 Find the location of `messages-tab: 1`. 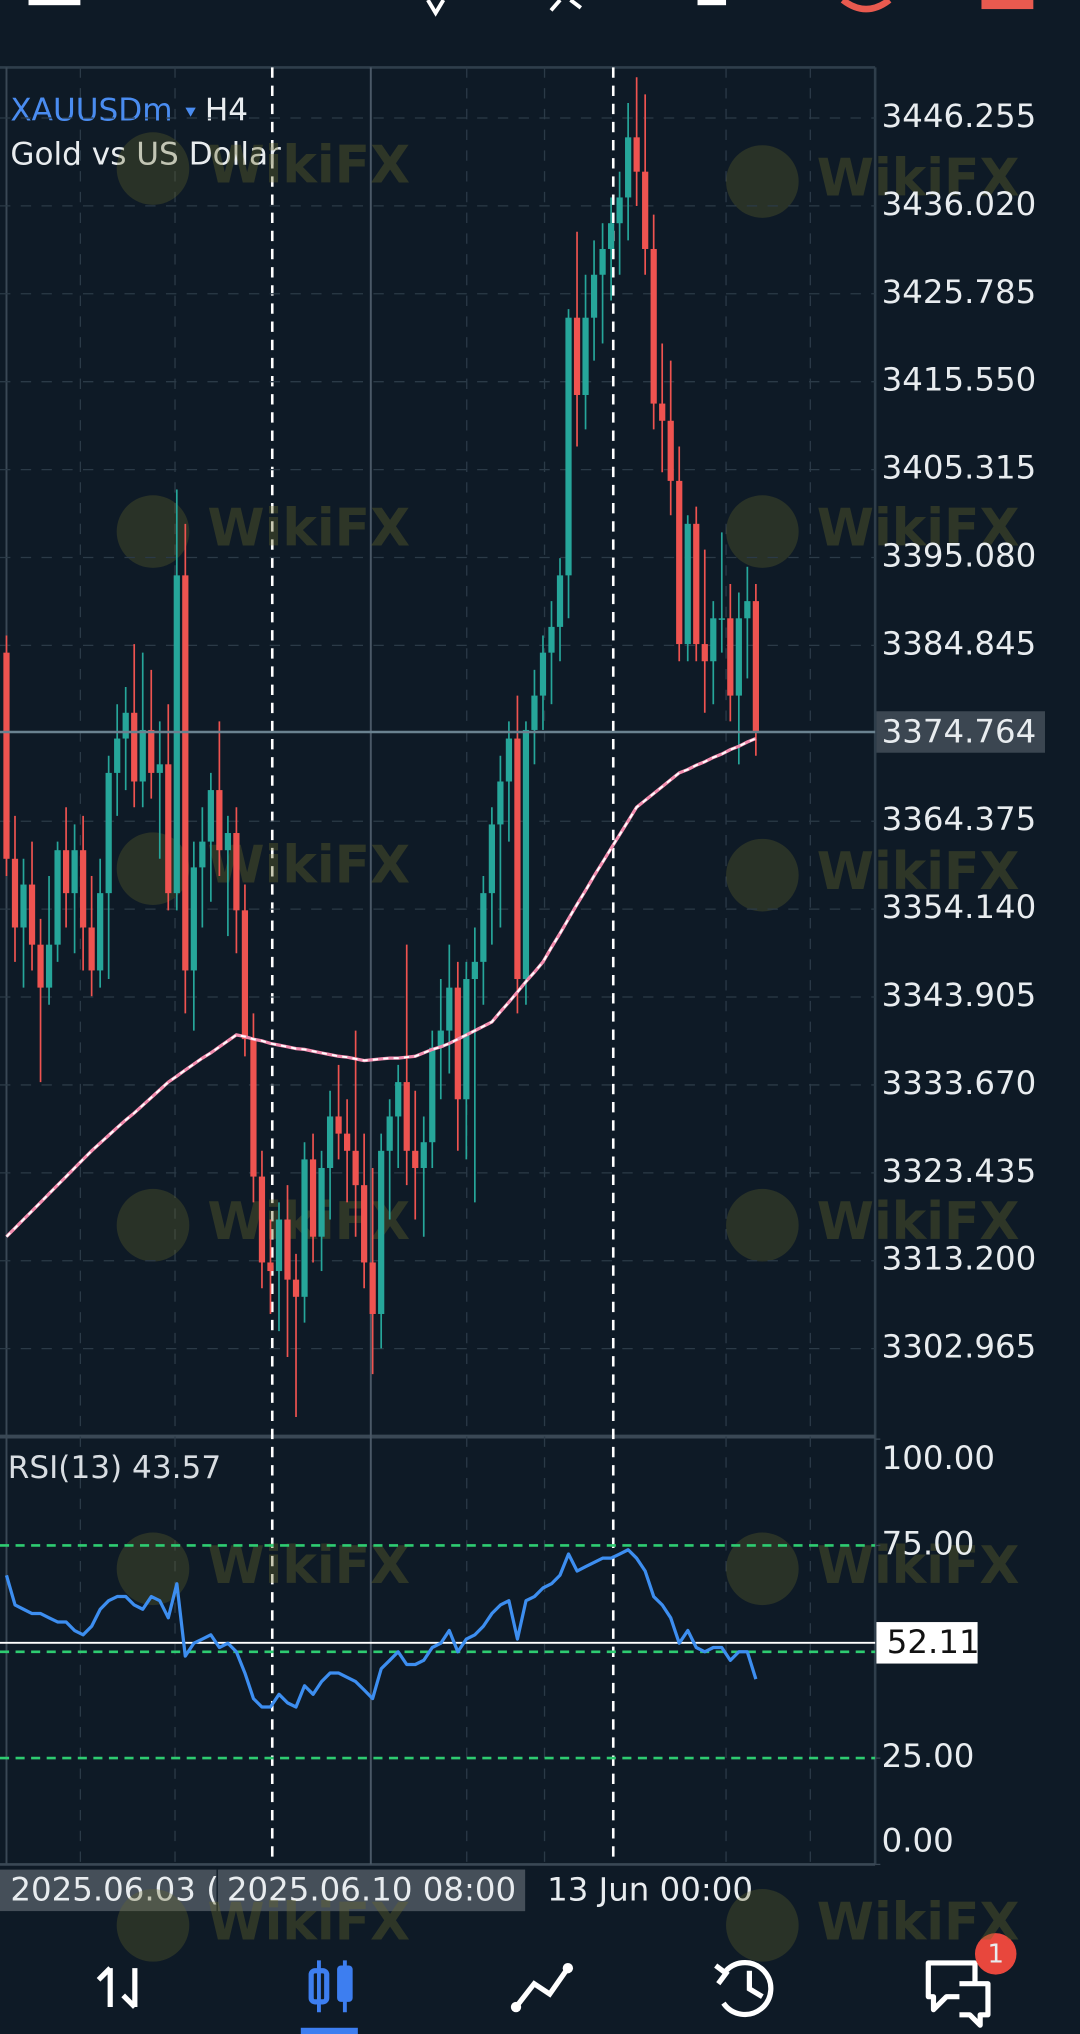

messages-tab: 1 is located at coordinates (971, 1980).